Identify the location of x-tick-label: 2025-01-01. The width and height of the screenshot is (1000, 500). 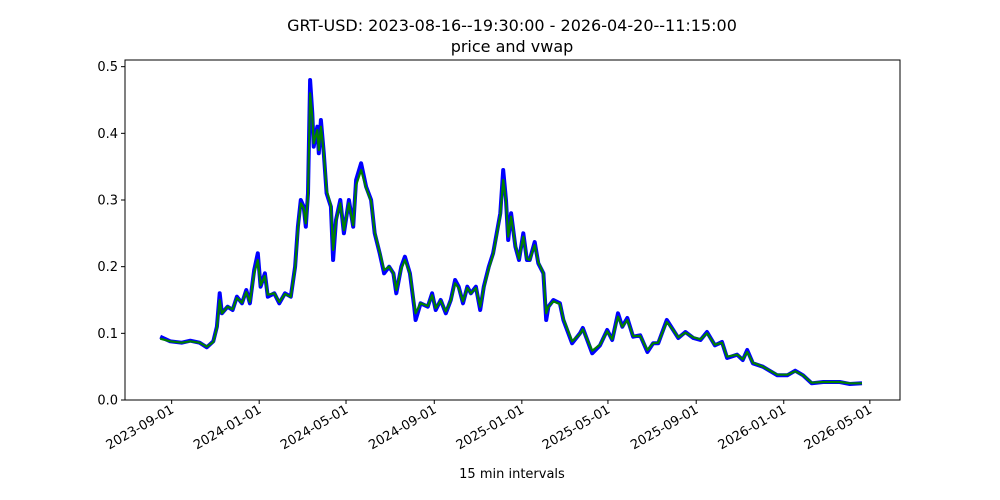
(490, 427).